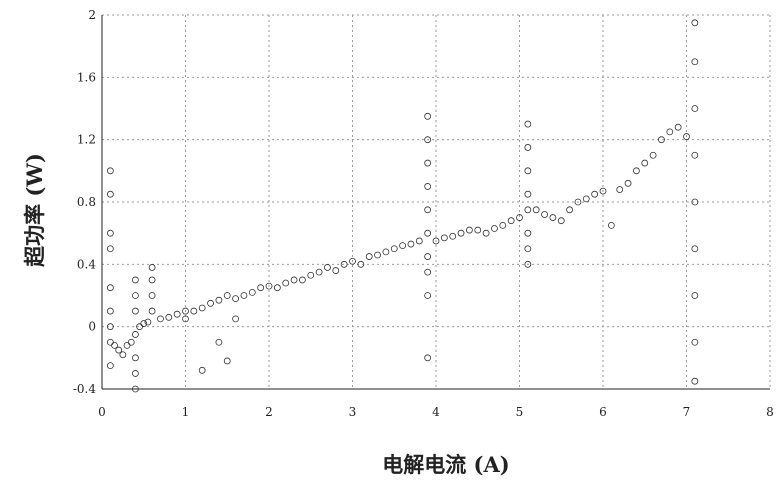  Describe the element at coordinates (269, 412) in the screenshot. I see `x-tick-label: 2` at that location.